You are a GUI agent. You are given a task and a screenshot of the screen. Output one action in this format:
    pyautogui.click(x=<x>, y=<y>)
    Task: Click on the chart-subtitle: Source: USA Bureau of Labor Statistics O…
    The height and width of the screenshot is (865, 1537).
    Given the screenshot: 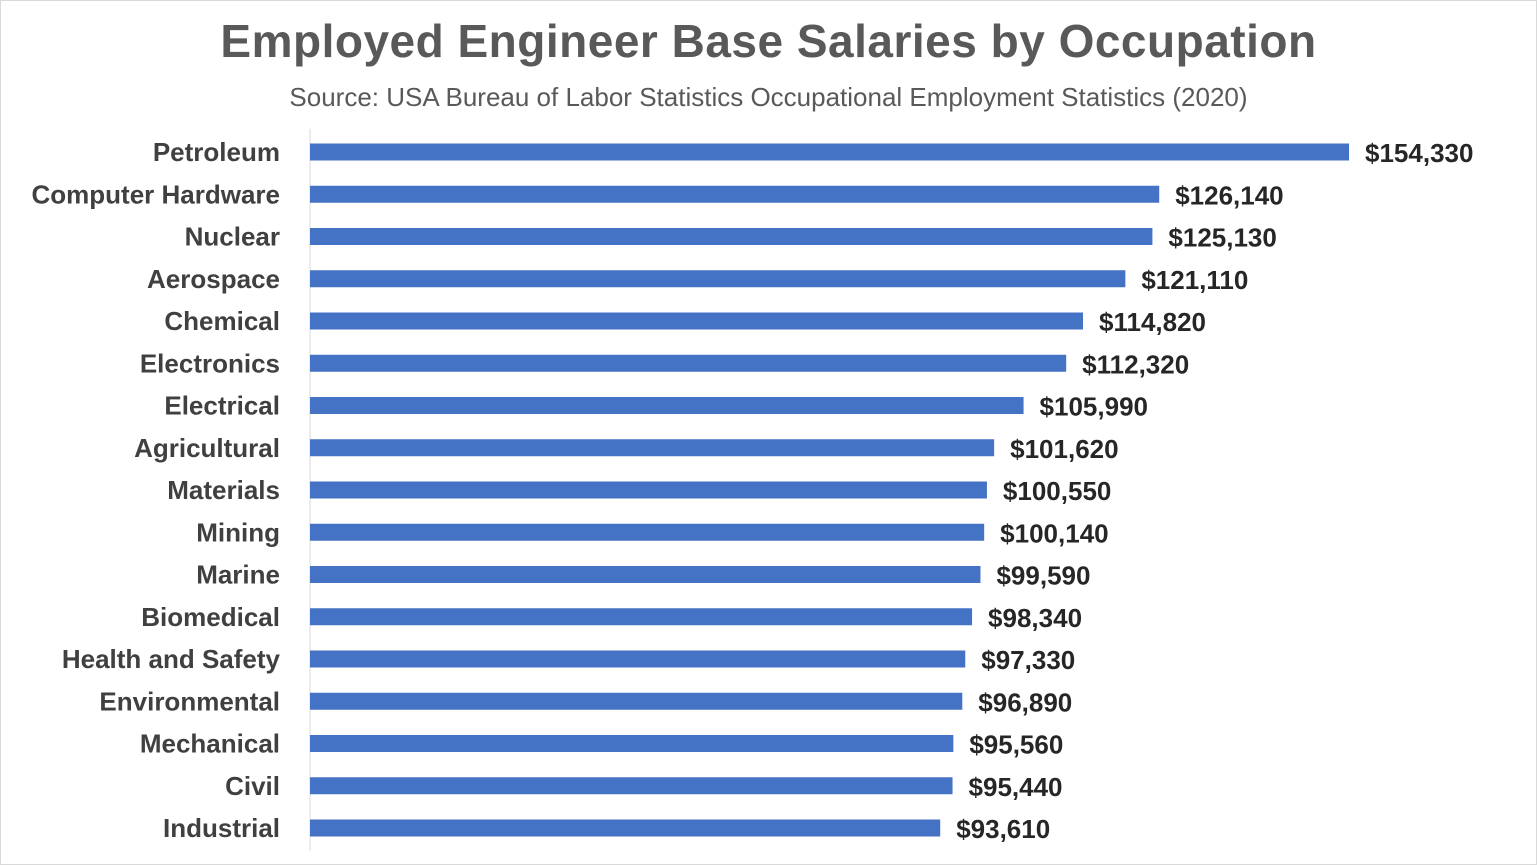 What is the action you would take?
    pyautogui.click(x=768, y=97)
    